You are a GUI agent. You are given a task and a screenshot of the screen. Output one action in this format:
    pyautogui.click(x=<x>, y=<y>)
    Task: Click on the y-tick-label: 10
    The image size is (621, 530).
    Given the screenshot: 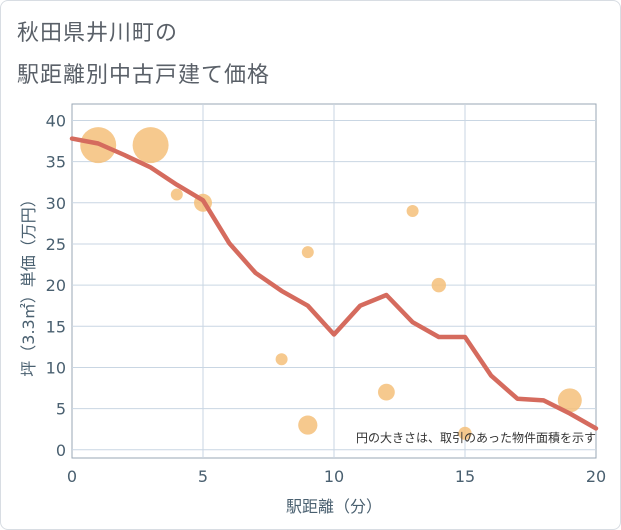 What is the action you would take?
    pyautogui.click(x=56, y=367)
    